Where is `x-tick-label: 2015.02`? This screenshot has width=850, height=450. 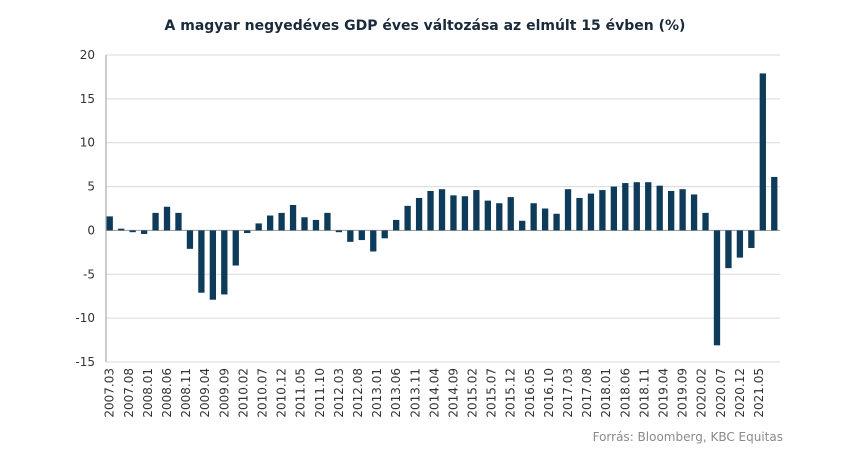
x-tick-label: 2015.02 is located at coordinates (473, 393).